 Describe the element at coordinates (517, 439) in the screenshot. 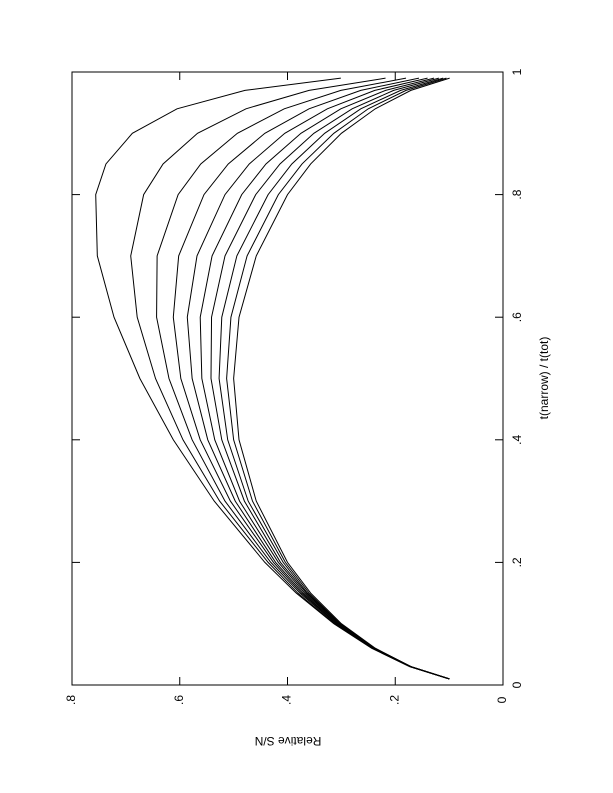

I see `x-tick-label: .4` at that location.